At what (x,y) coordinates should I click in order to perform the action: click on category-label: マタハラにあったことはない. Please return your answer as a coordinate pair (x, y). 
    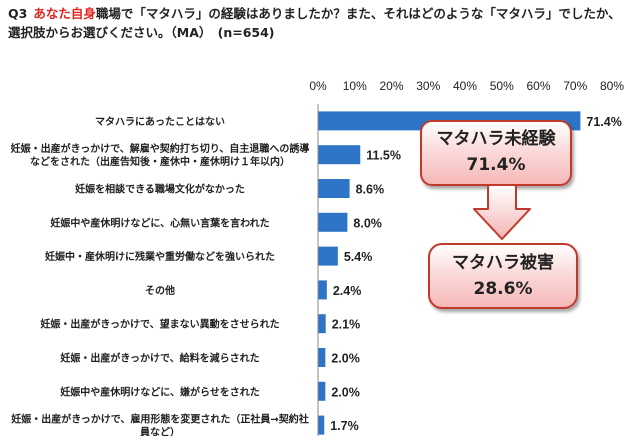
    Looking at the image, I should click on (160, 121).